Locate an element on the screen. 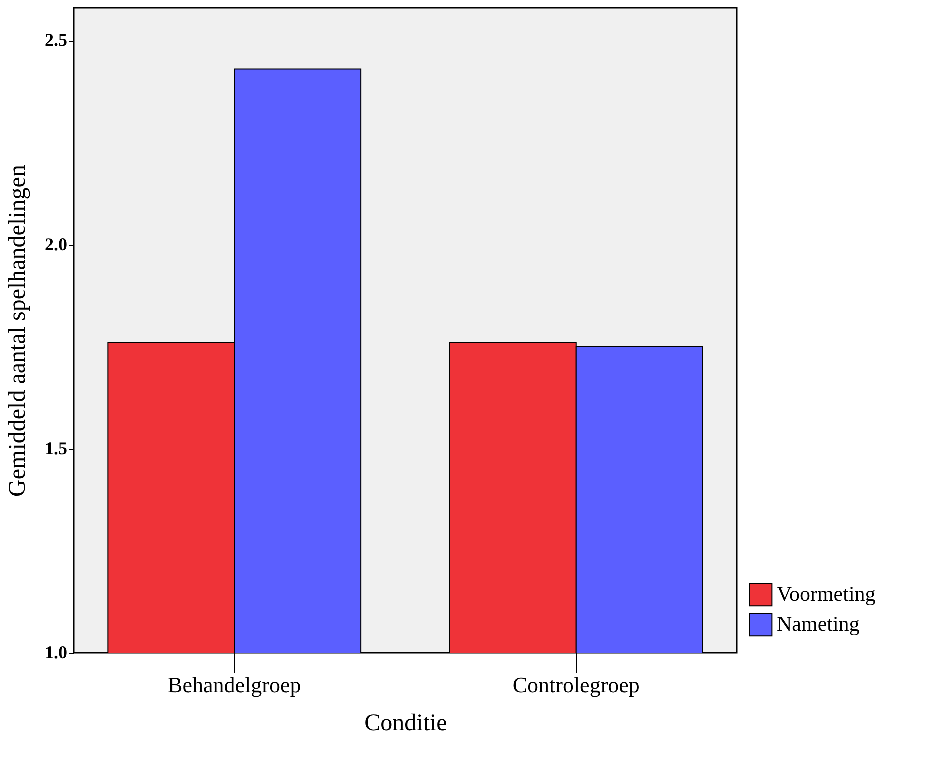  y-tick-label: 2.5 is located at coordinates (56, 40).